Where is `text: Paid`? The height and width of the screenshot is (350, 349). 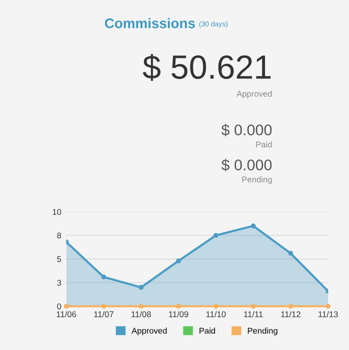 text: Paid is located at coordinates (264, 144).